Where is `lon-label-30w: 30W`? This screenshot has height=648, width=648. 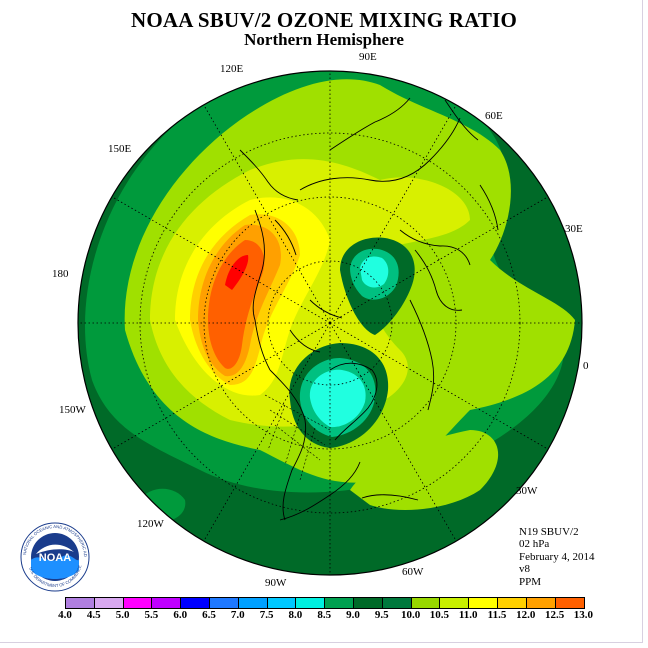
lon-label-30w: 30W is located at coordinates (527, 491).